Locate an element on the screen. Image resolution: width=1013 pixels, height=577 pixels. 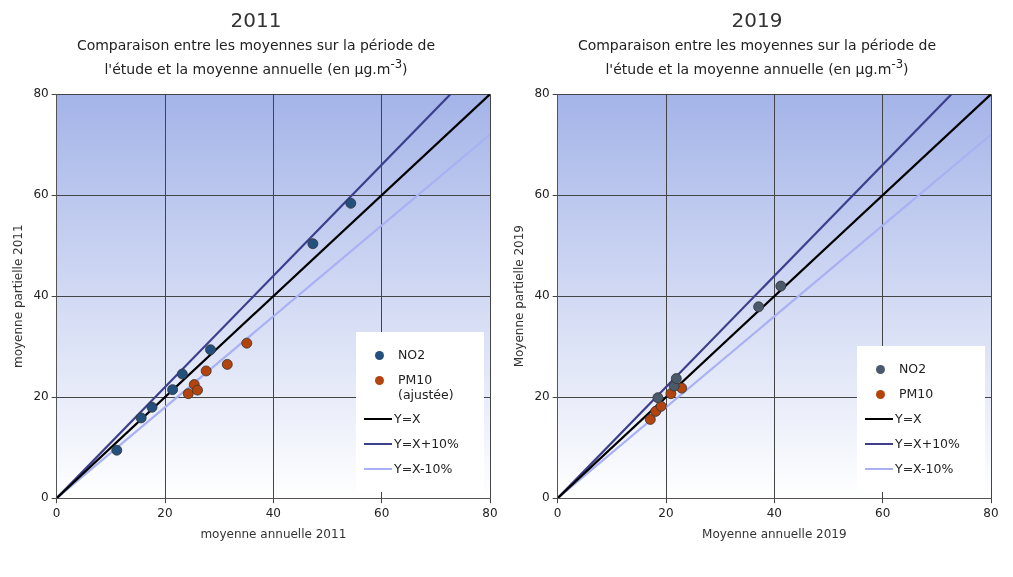
x-axis-title: moyenne annuelle 2011 is located at coordinates (273, 533).